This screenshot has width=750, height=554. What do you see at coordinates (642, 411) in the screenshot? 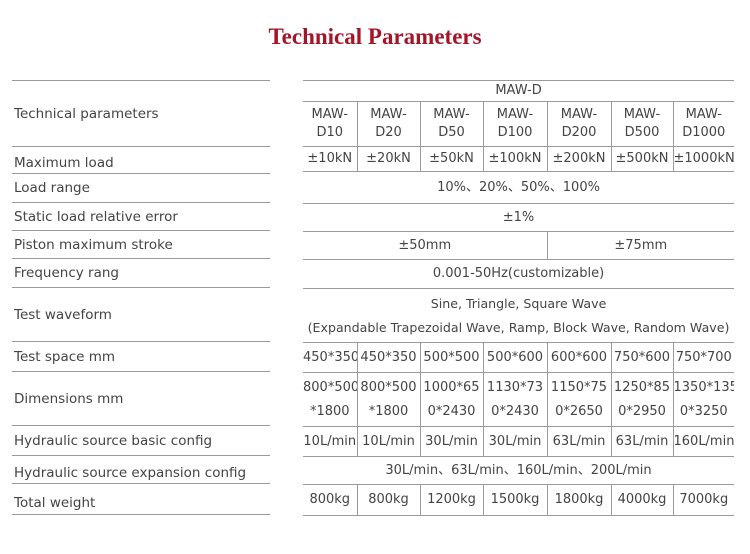
I see `cell-line: 0*2950` at bounding box center [642, 411].